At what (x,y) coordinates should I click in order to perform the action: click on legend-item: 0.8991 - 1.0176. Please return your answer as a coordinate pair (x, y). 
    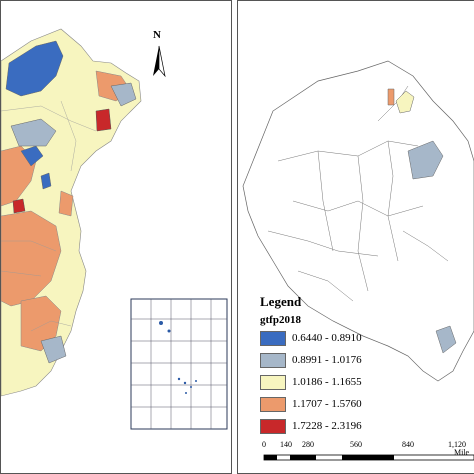
    Looking at the image, I should click on (325, 360).